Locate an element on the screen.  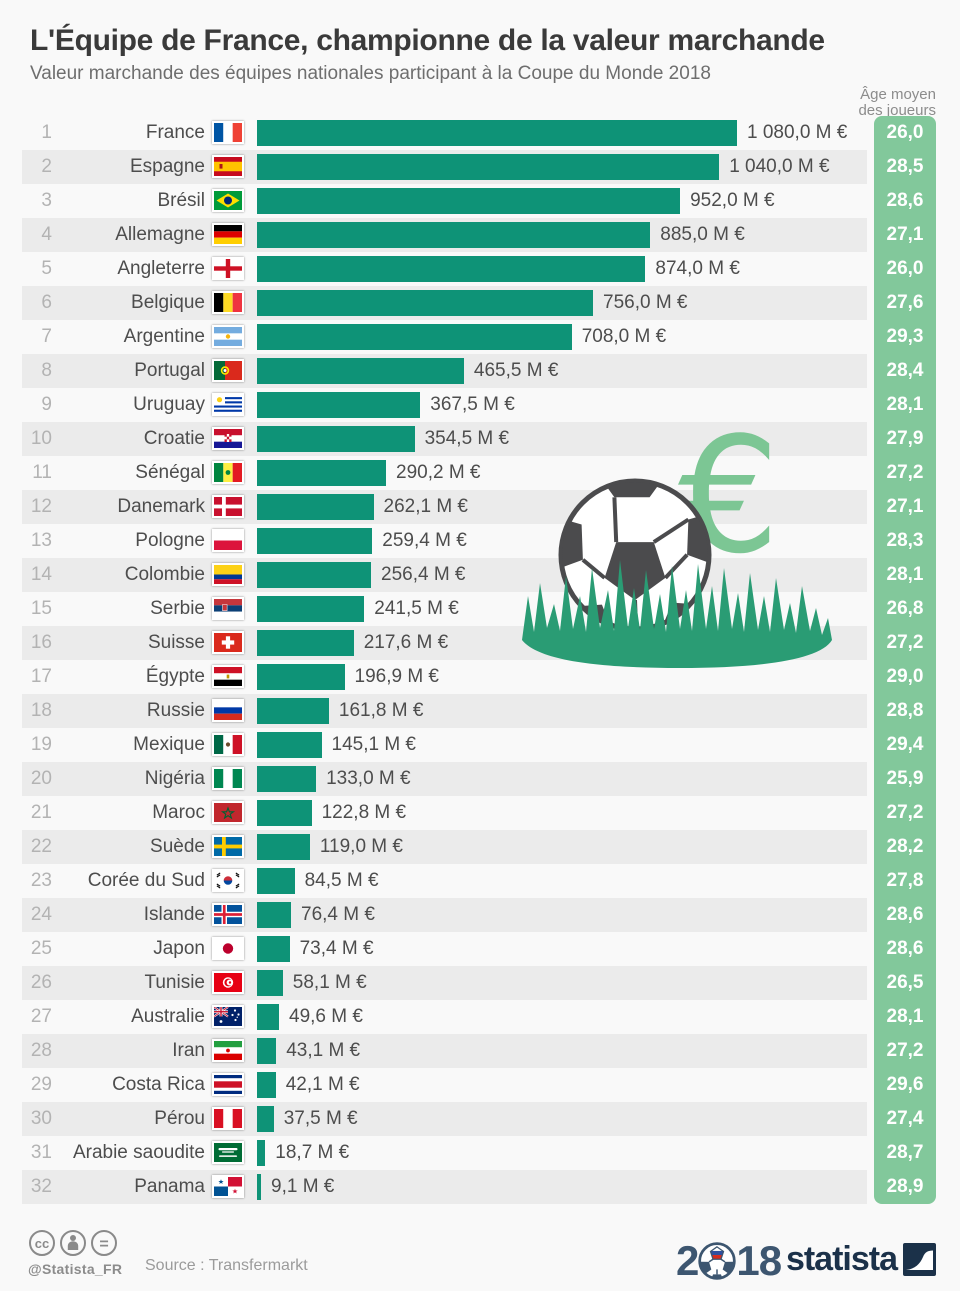
flag-icon-uy is located at coordinates (228, 404).